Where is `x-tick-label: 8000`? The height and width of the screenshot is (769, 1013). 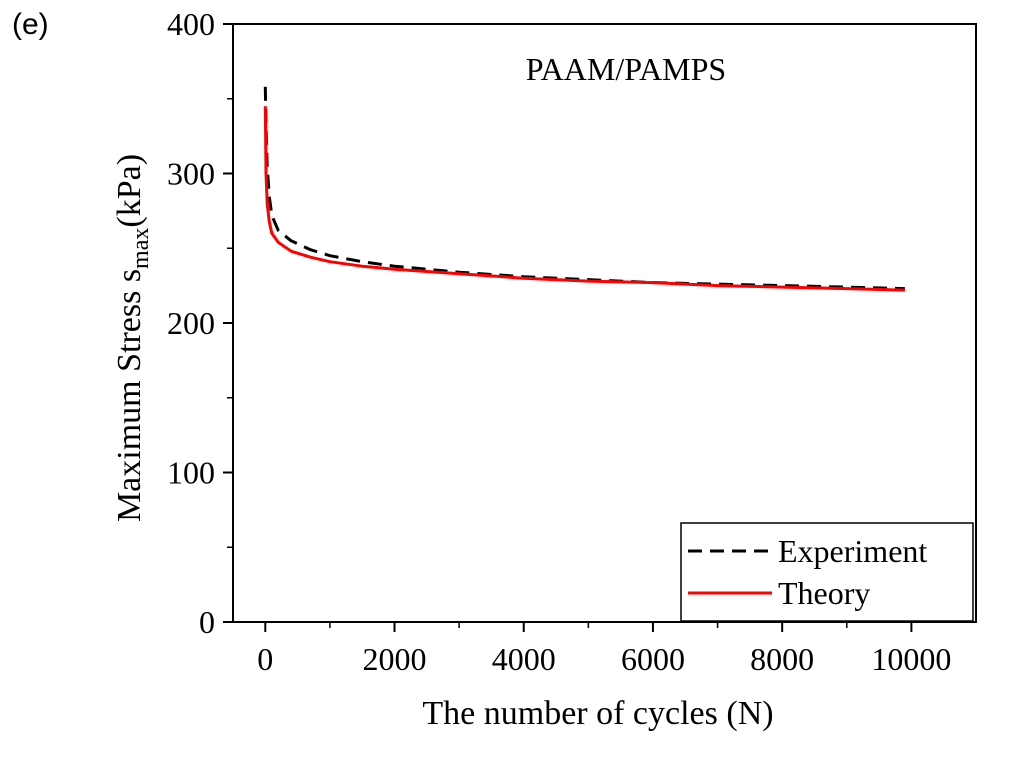
x-tick-label: 8000 is located at coordinates (782, 659).